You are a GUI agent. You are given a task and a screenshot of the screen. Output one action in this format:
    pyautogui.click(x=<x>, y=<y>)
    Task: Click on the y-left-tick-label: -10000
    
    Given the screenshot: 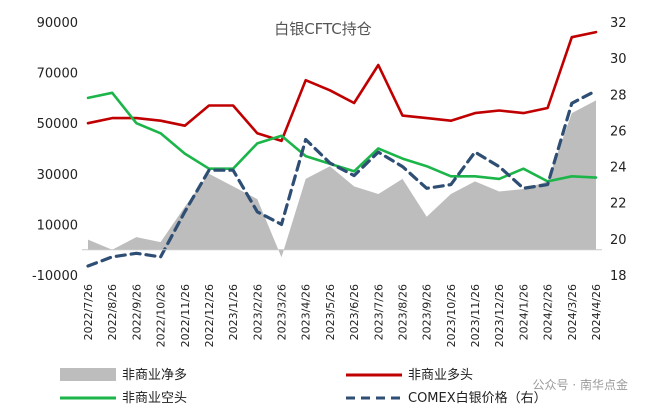 What is the action you would take?
    pyautogui.click(x=55, y=276)
    